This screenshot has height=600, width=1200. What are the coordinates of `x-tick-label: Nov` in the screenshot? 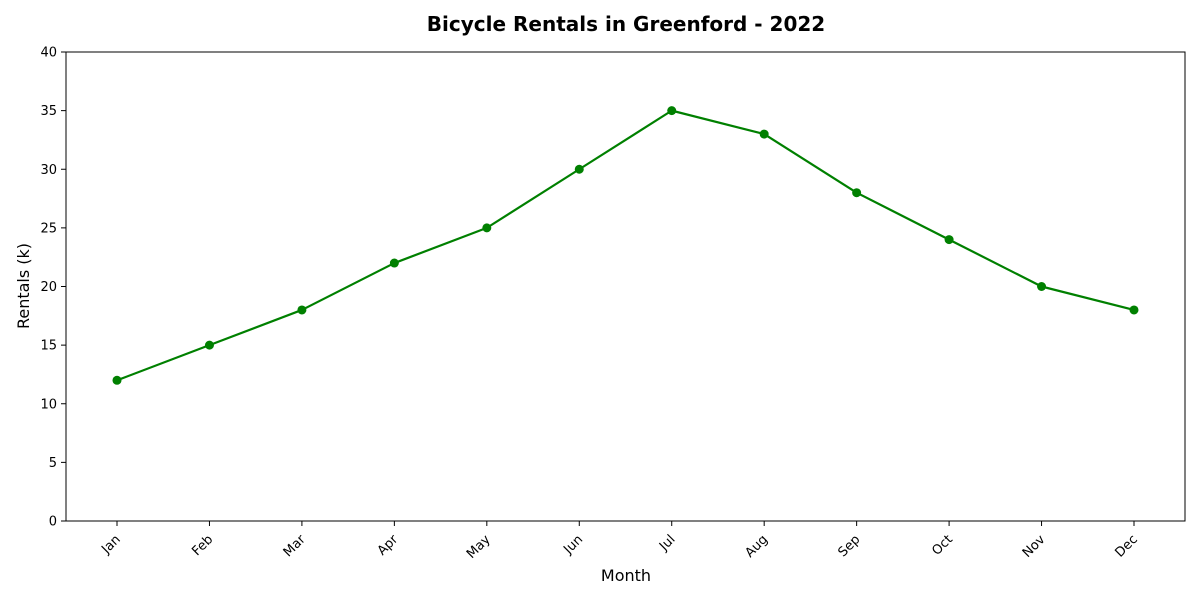 It's located at (1034, 546).